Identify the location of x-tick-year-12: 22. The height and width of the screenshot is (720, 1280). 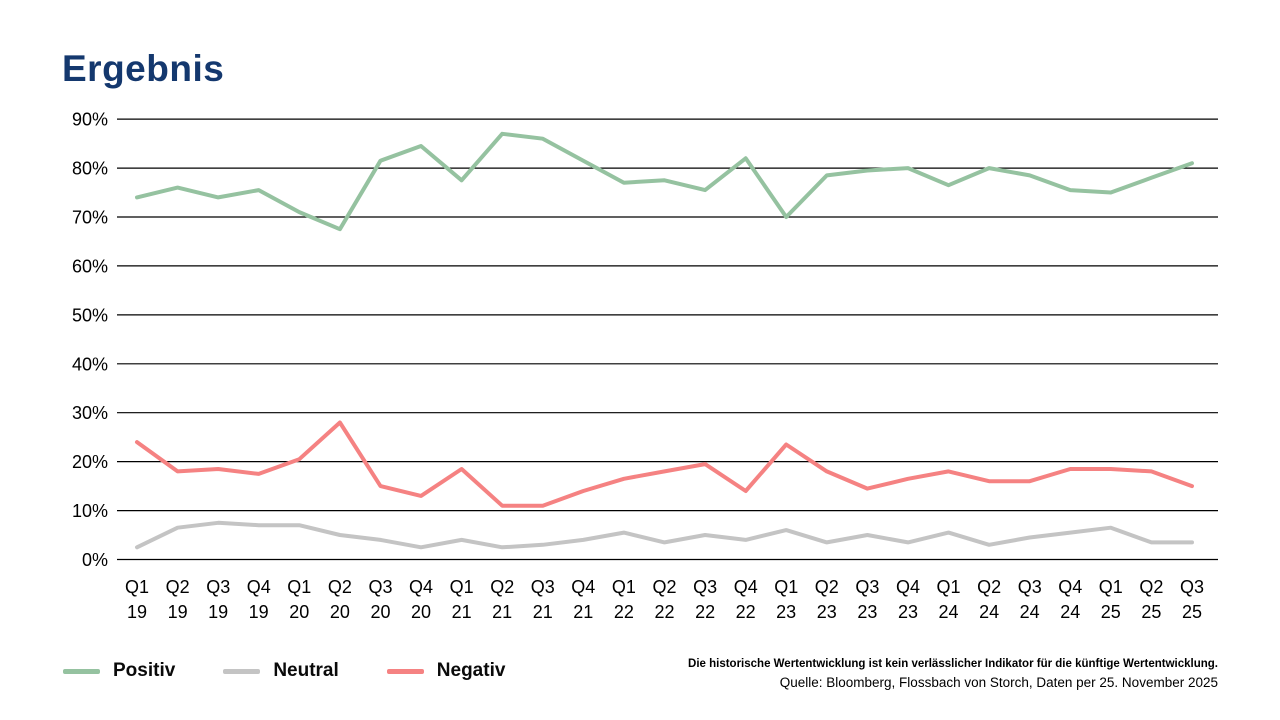
(624, 612).